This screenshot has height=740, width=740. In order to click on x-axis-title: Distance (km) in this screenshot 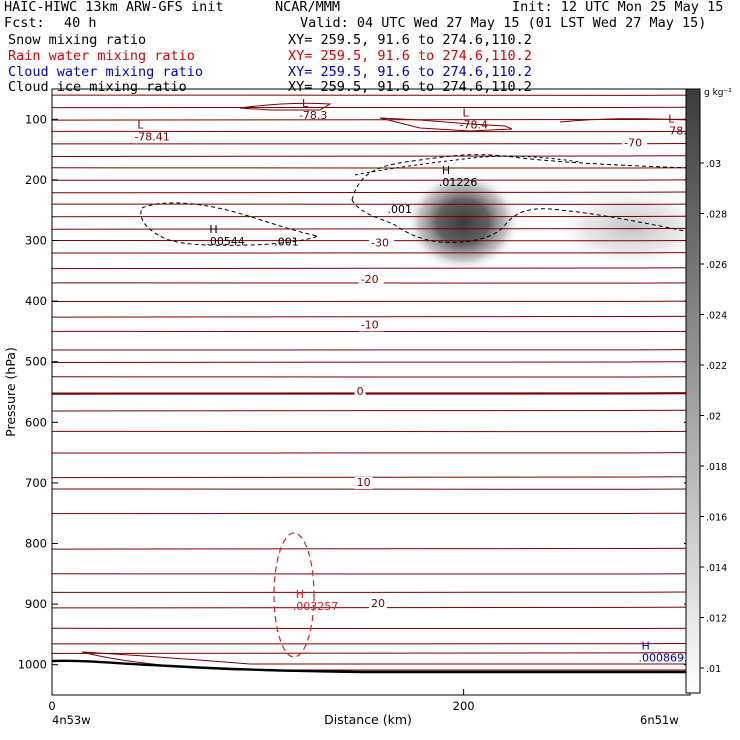, I will do `click(368, 719)`.